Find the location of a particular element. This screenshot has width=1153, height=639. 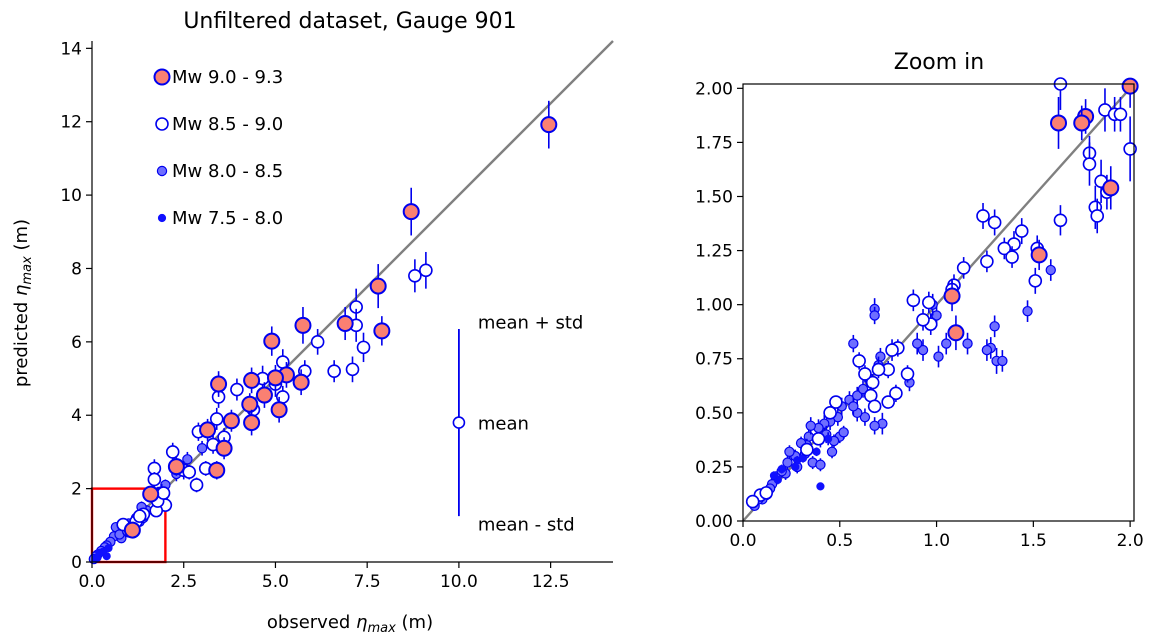

x-tick-label: 0.5 is located at coordinates (839, 541).